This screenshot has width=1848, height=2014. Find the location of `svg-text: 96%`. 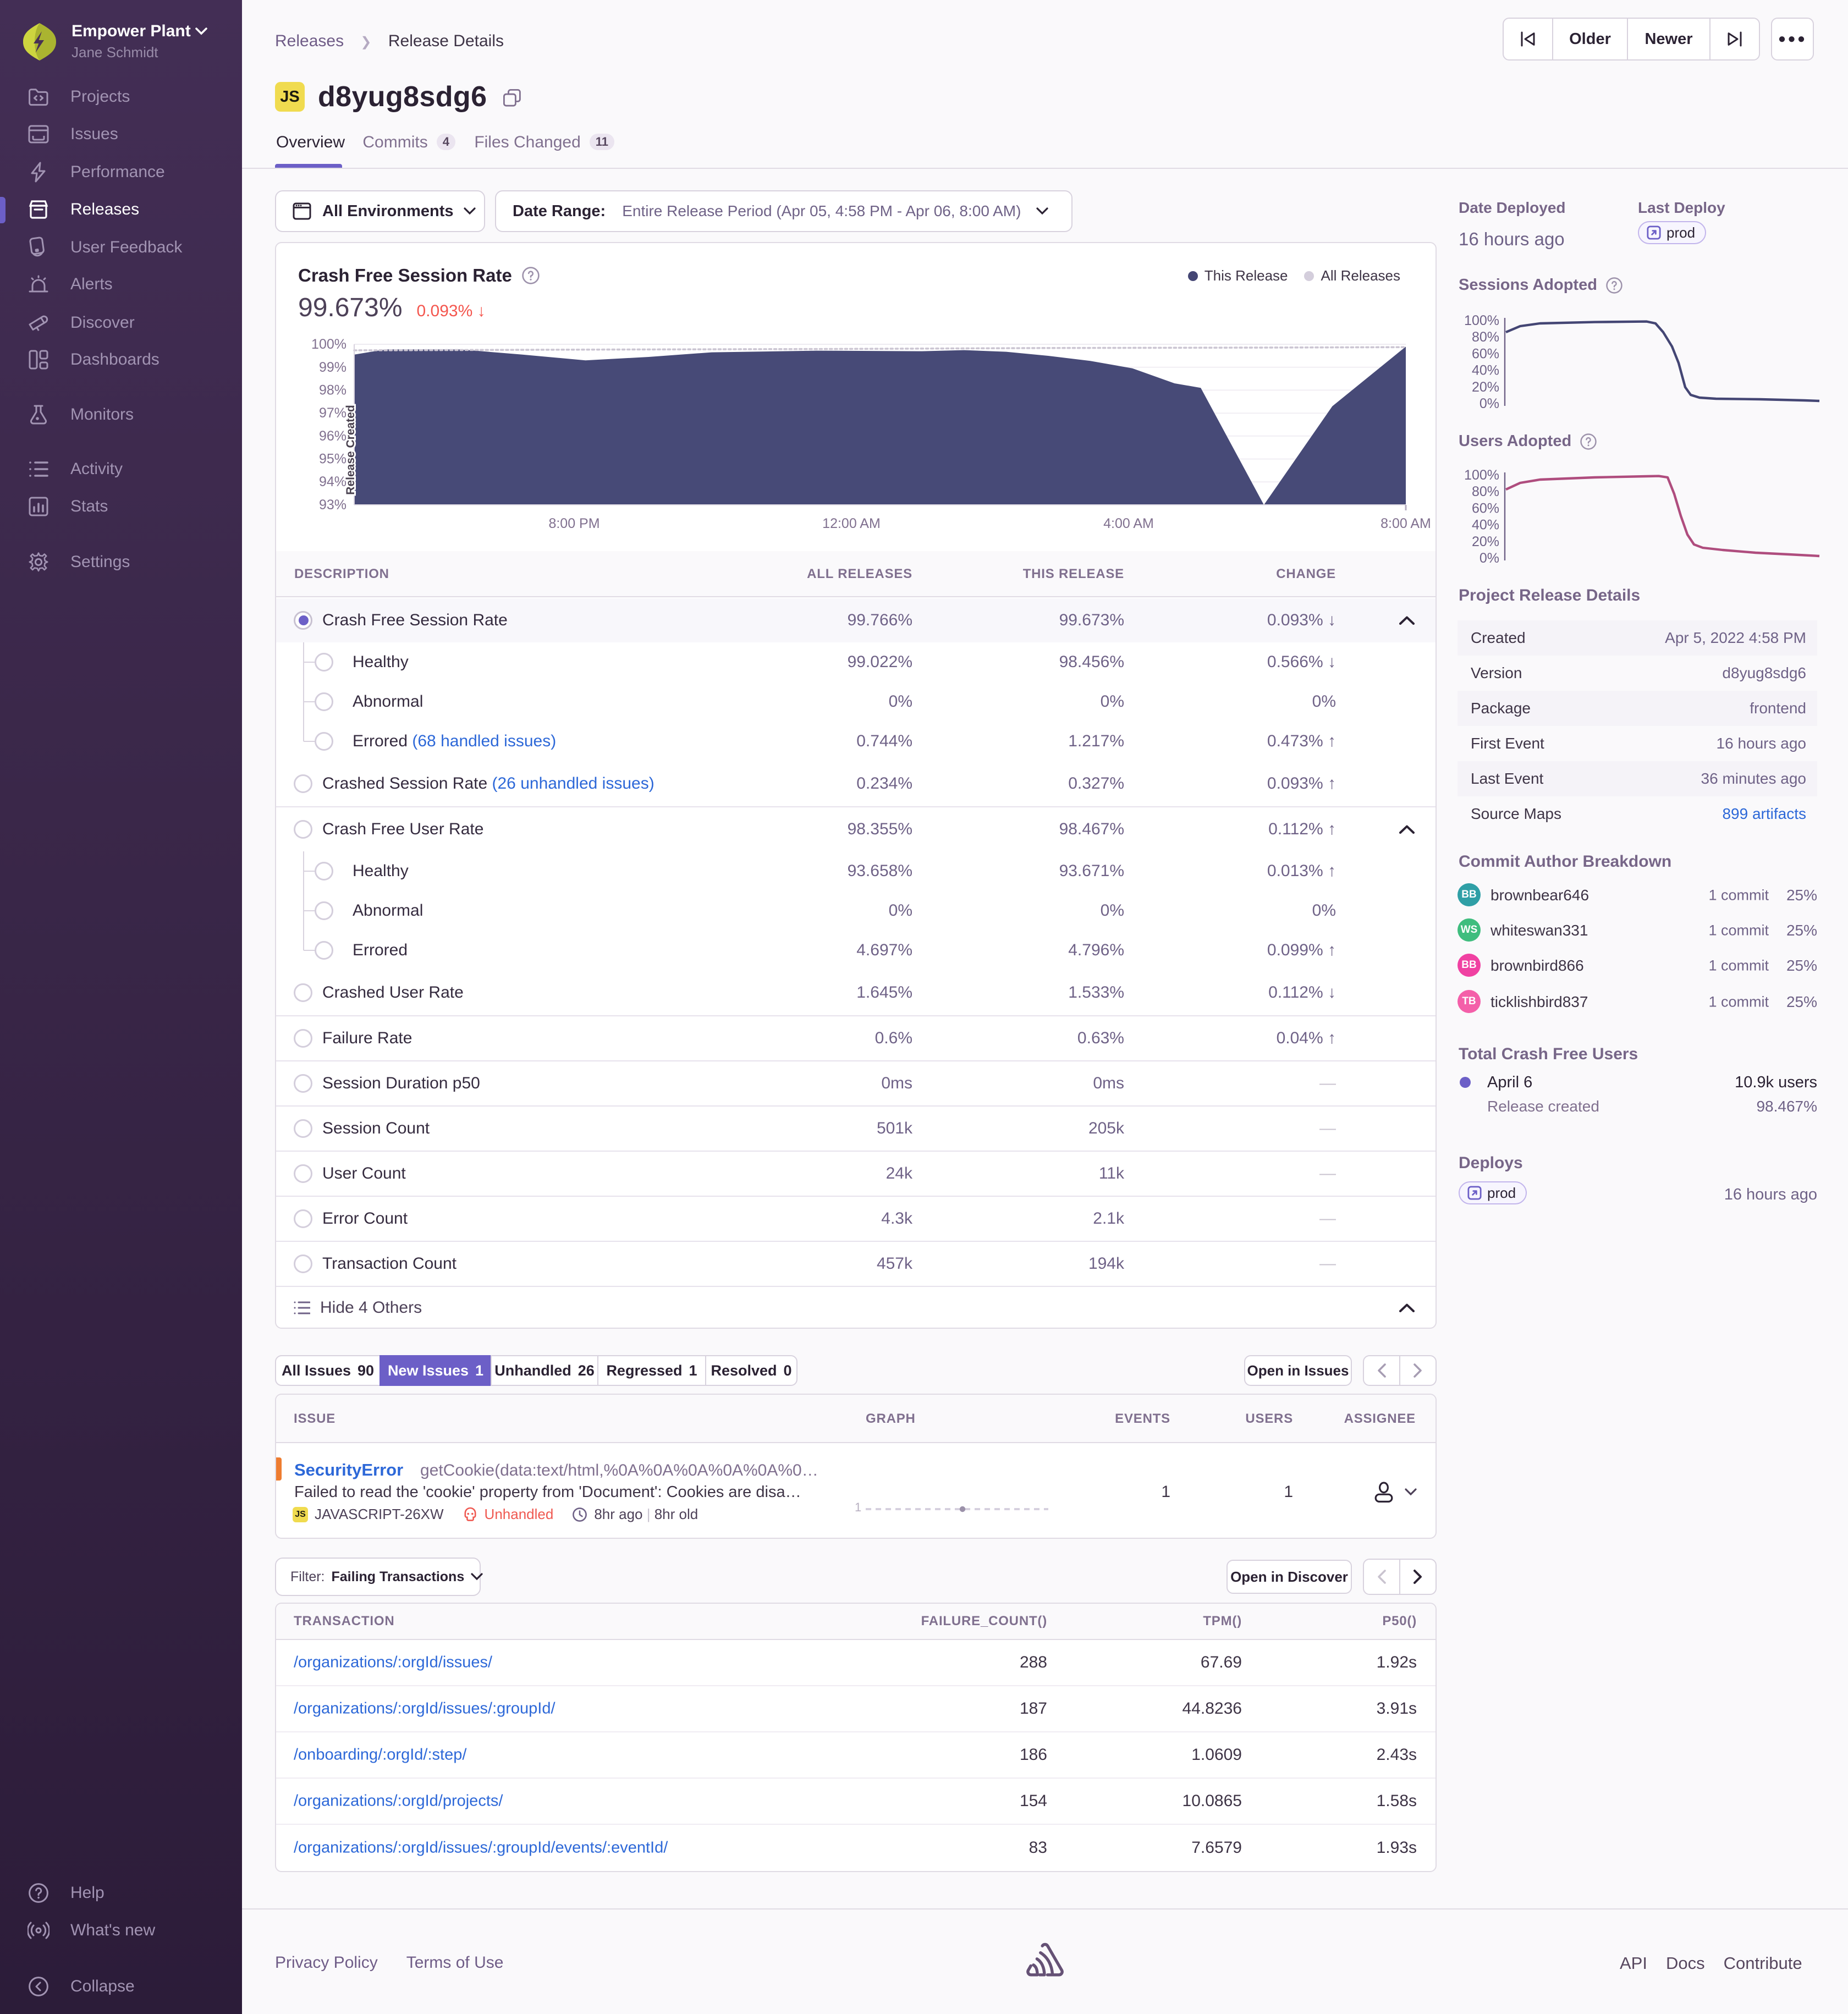

svg-text: 96% is located at coordinates (332, 436).